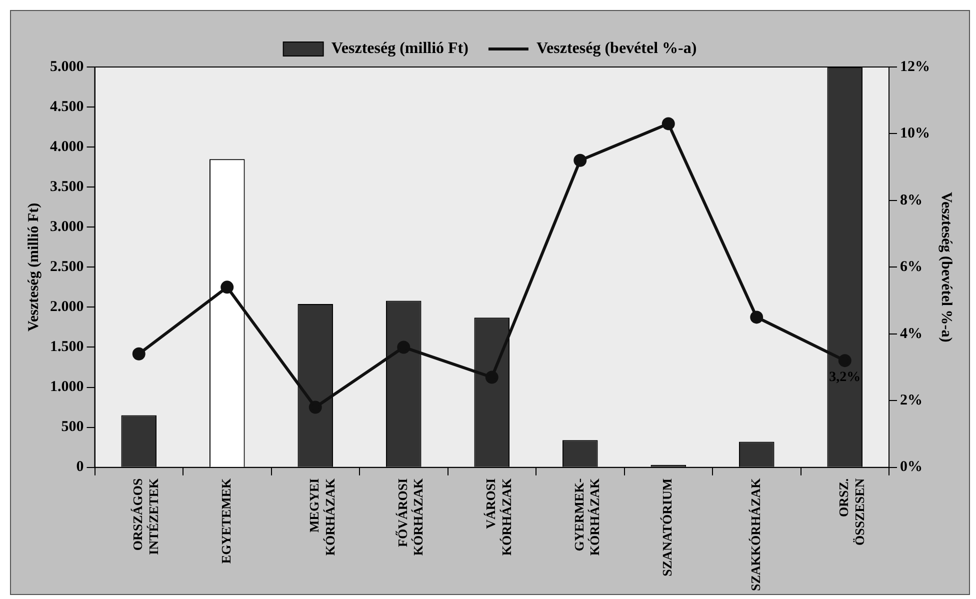  Describe the element at coordinates (667, 527) in the screenshot. I see `x-tick-label: SZANATÓRIUM` at that location.